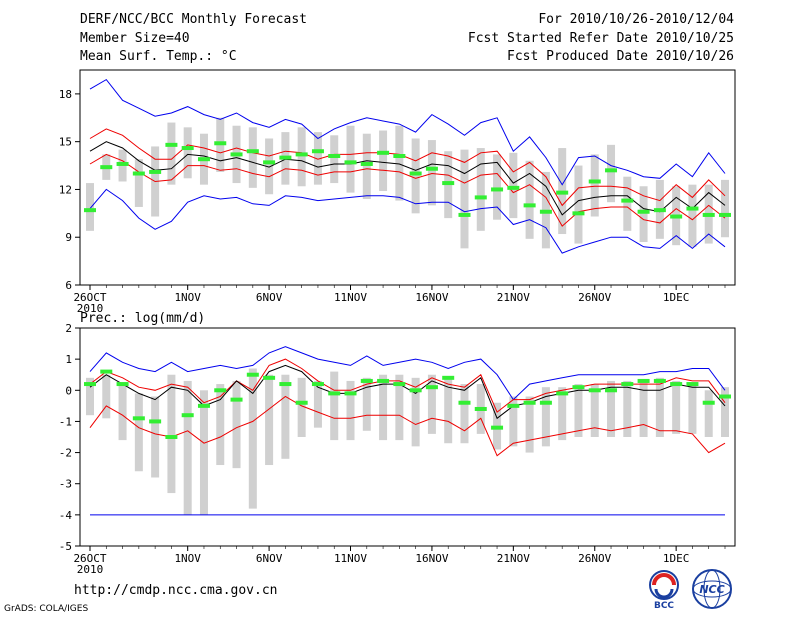 The height and width of the screenshot is (618, 800). What do you see at coordinates (158, 56) in the screenshot?
I see `variable-label: Mean Surf. Temp.: °C` at bounding box center [158, 56].